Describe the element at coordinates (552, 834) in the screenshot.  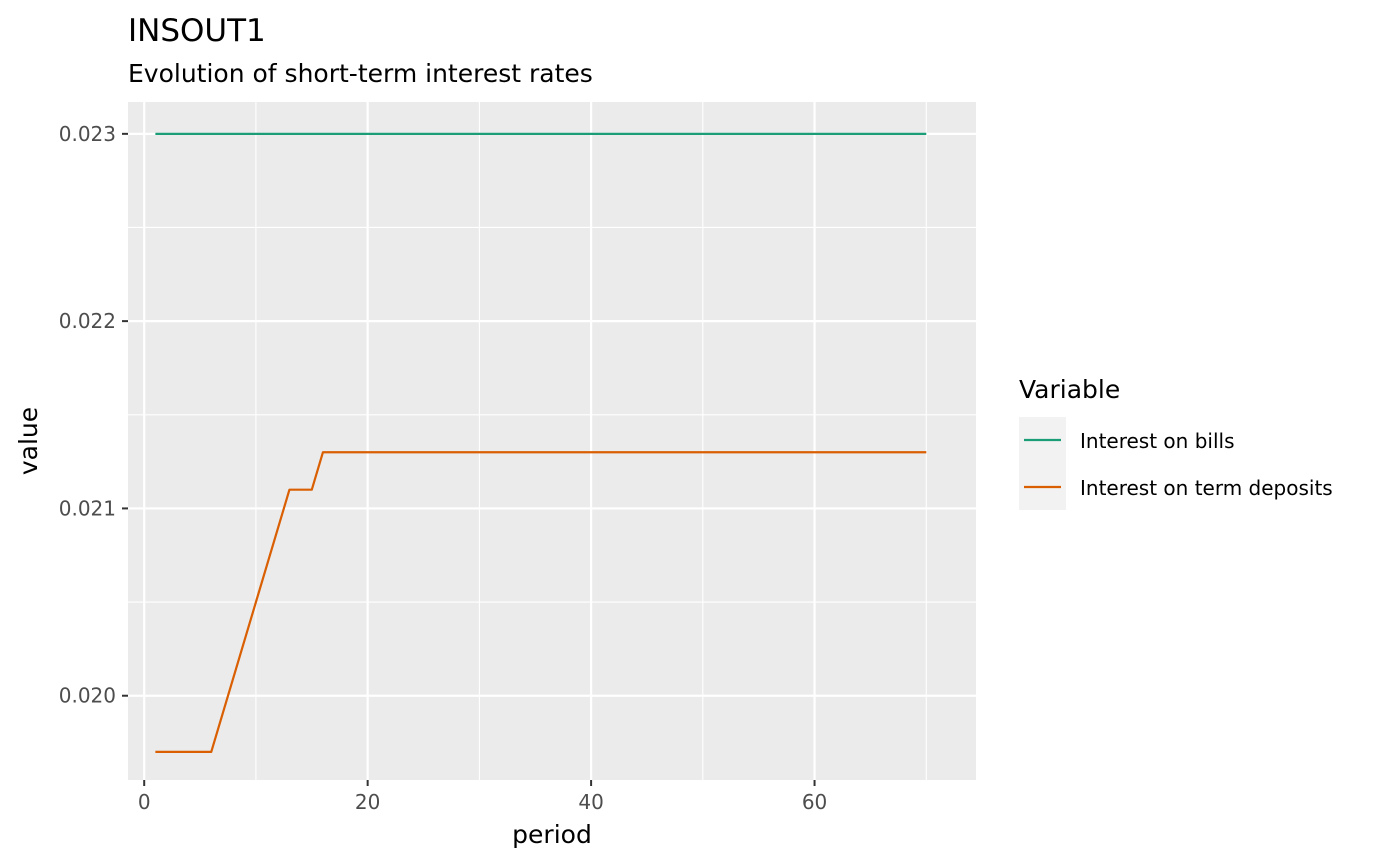
I see `x-axis-title: period` at that location.